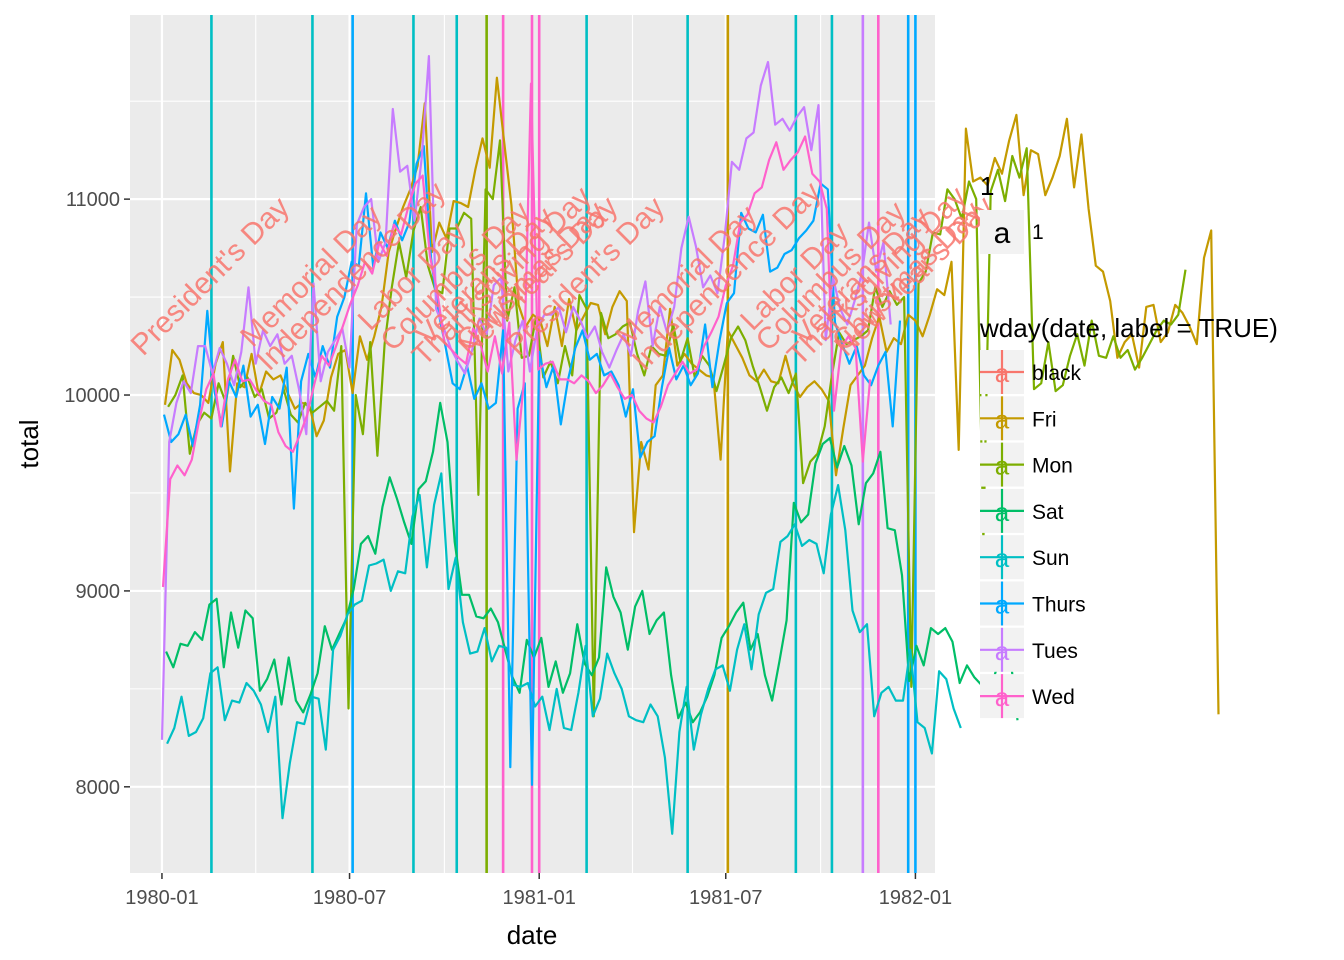  What do you see at coordinates (1038, 232) in the screenshot?
I see `shape-legend-label: 1` at bounding box center [1038, 232].